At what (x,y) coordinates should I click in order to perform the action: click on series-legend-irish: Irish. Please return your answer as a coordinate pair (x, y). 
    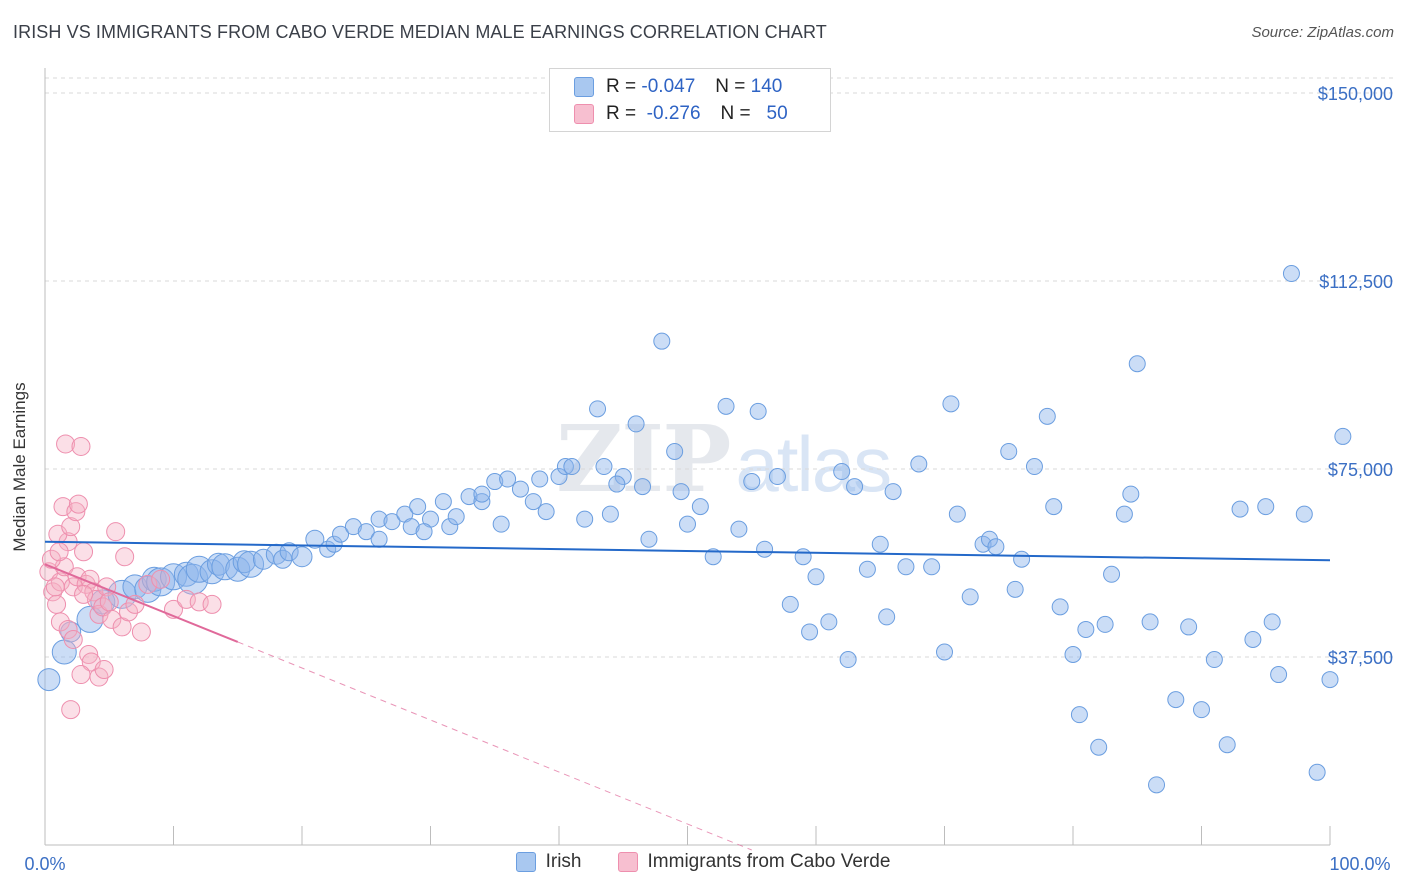
    Looking at the image, I should click on (548, 862).